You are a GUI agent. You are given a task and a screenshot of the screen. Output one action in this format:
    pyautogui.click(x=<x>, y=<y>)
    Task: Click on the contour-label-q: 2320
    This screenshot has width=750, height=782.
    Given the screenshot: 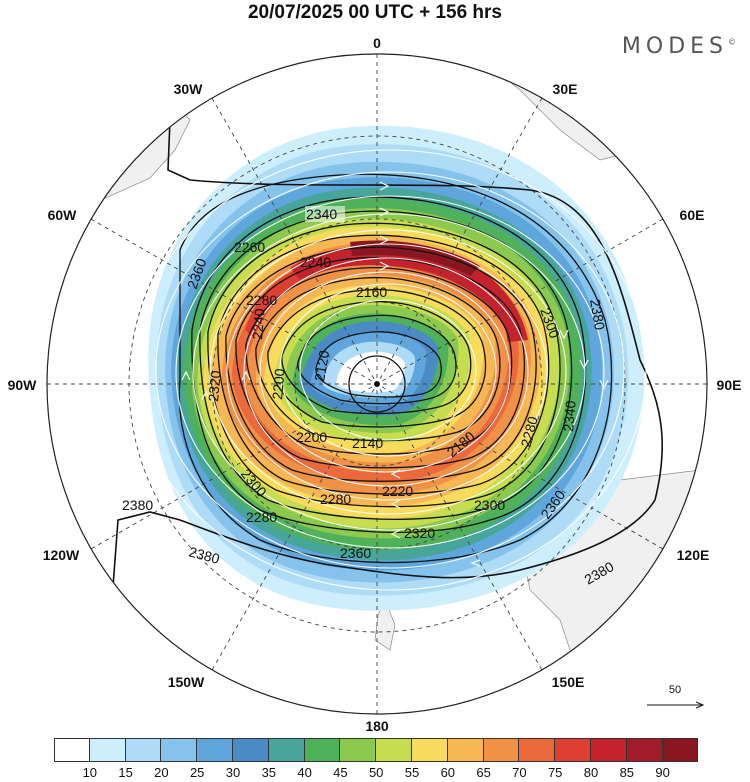 What is the action you would take?
    pyautogui.click(x=419, y=533)
    